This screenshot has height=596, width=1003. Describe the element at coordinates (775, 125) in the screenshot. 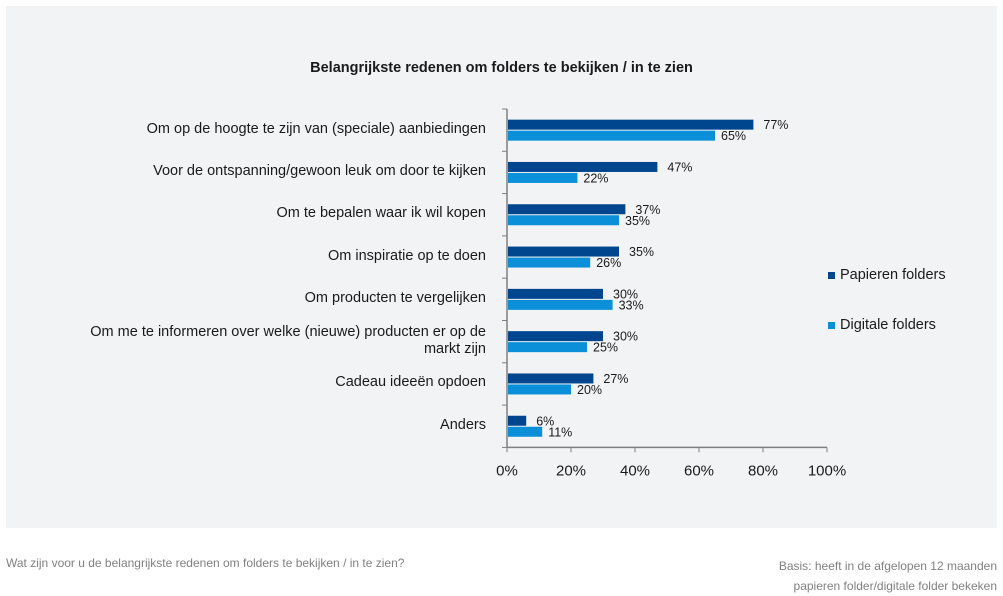

I see `data-label-papieren: 77%` at that location.